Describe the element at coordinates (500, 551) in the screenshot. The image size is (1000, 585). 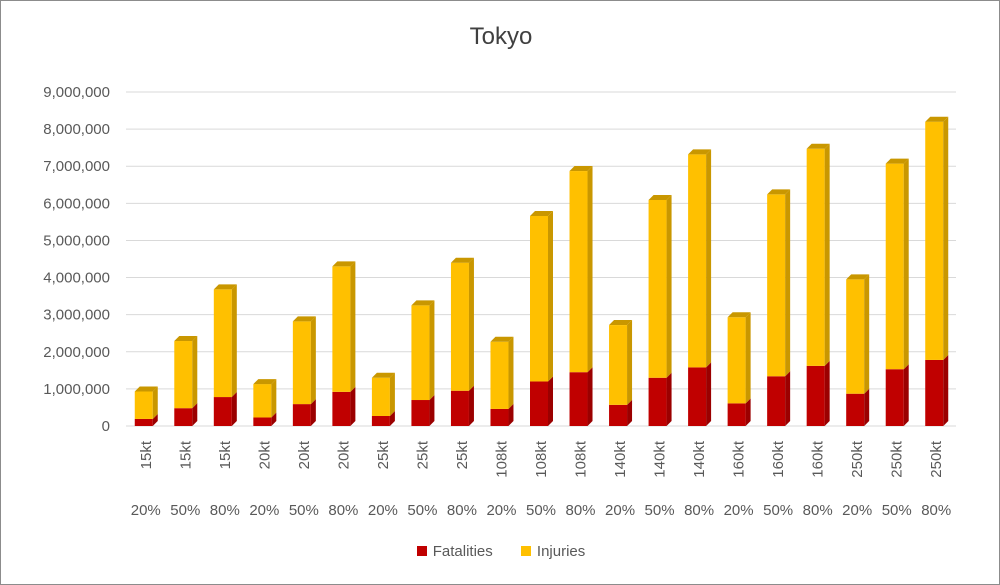
I see `legend: Fatalities Injuries` at that location.